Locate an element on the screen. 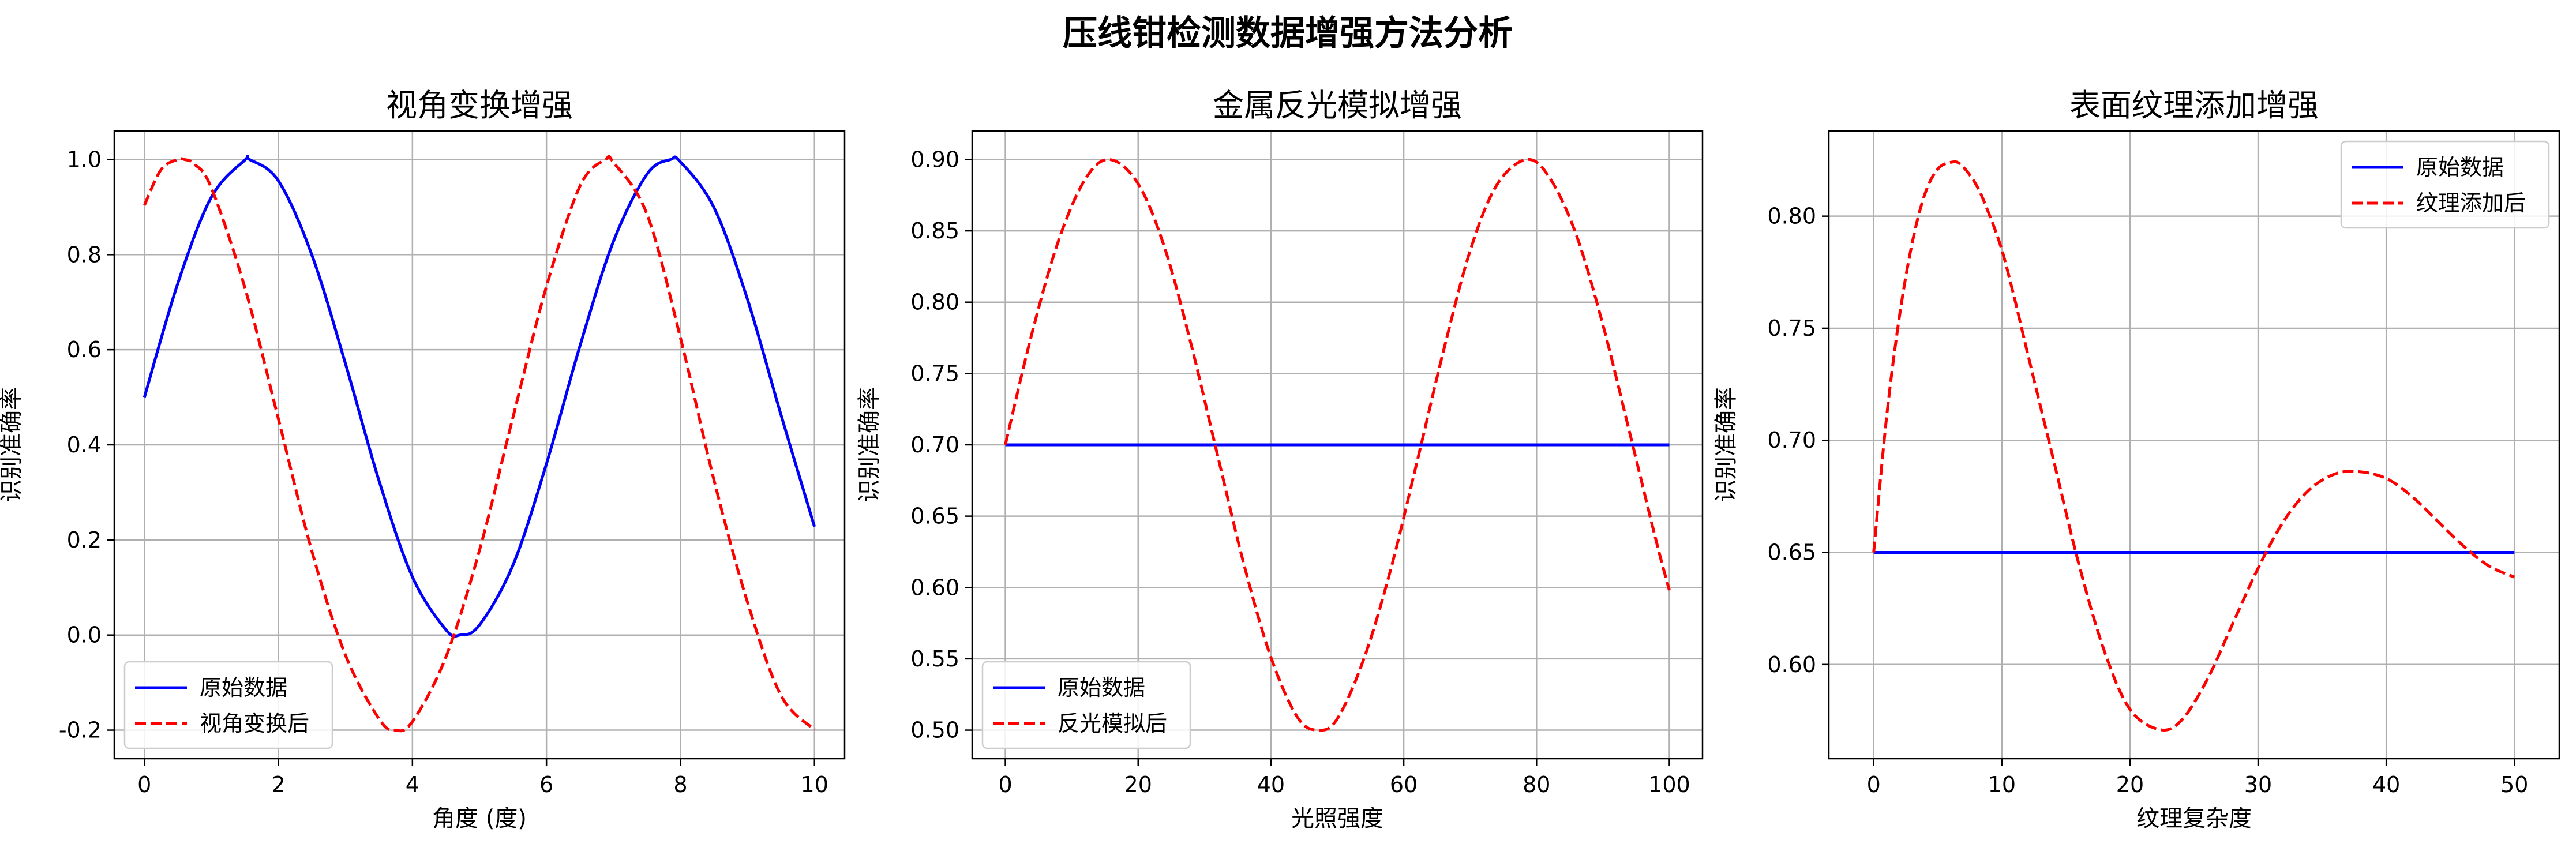 This screenshot has height=851, width=2576. y-tick-label: 0.55 is located at coordinates (934, 659).